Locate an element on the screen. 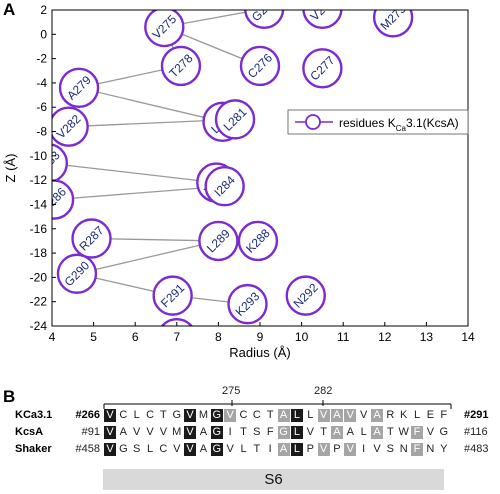  residue-cell: M is located at coordinates (203, 415).